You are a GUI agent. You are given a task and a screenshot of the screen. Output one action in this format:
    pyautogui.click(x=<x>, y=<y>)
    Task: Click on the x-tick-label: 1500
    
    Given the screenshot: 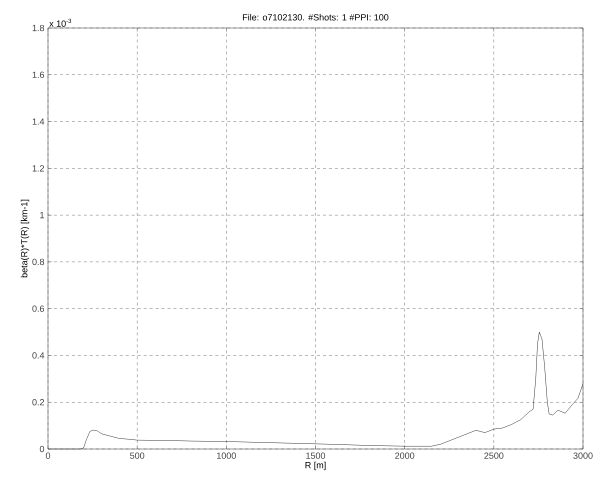 What is the action you would take?
    pyautogui.click(x=316, y=455)
    